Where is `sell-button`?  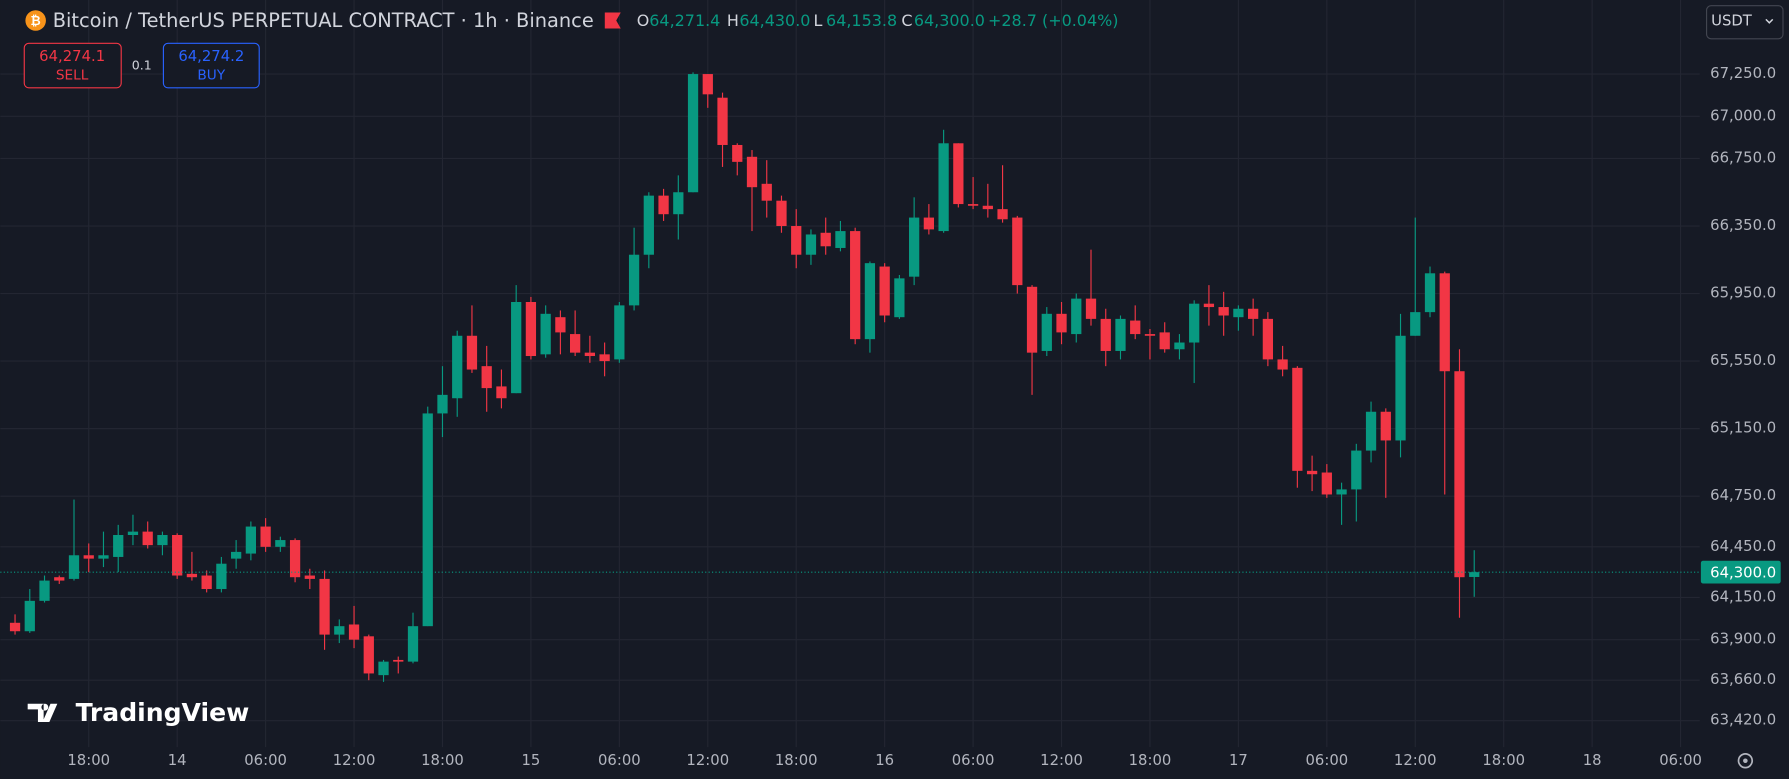 sell-button is located at coordinates (72, 65).